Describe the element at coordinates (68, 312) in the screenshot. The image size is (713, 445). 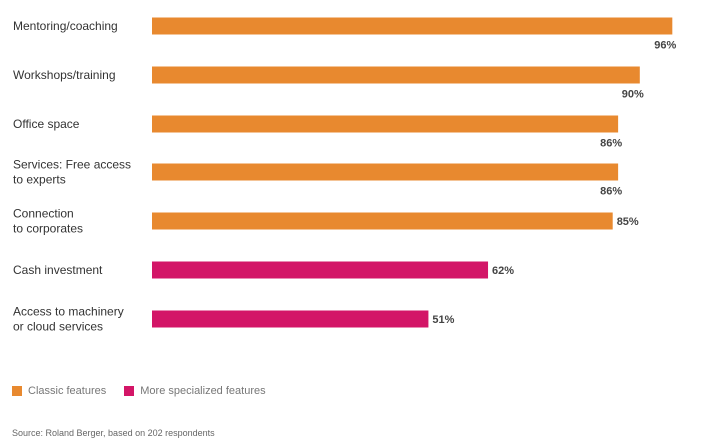
I see `category-label: Access to machinery` at that location.